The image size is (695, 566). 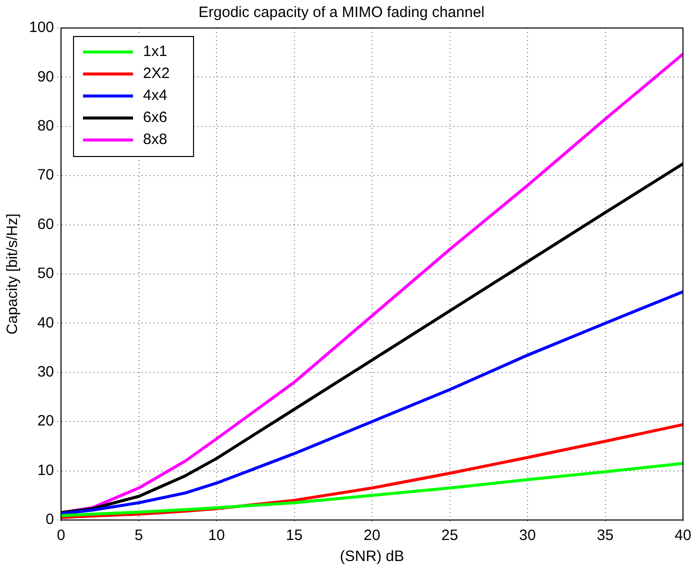 What do you see at coordinates (294, 535) in the screenshot?
I see `x-tick-label: 15` at bounding box center [294, 535].